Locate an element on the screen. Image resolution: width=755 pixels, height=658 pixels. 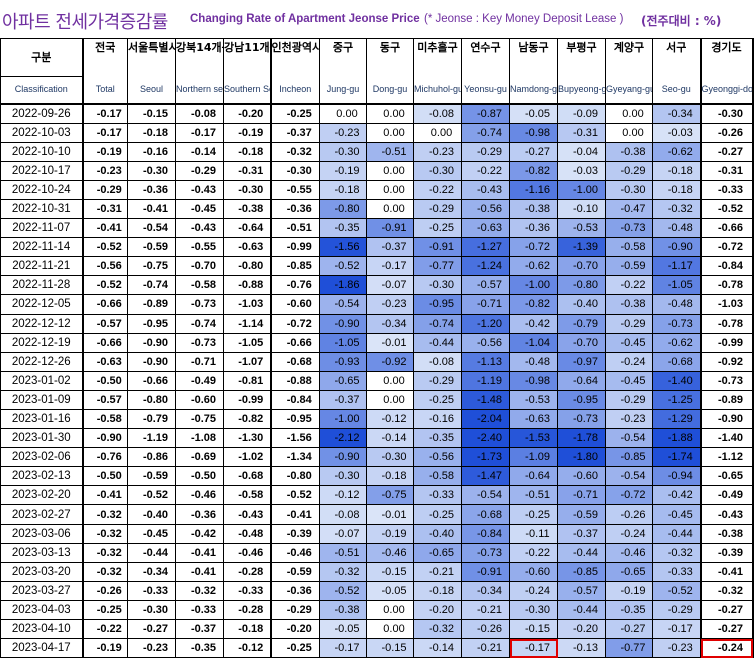
row-date: 2023-02-27 is located at coordinates (41, 514).